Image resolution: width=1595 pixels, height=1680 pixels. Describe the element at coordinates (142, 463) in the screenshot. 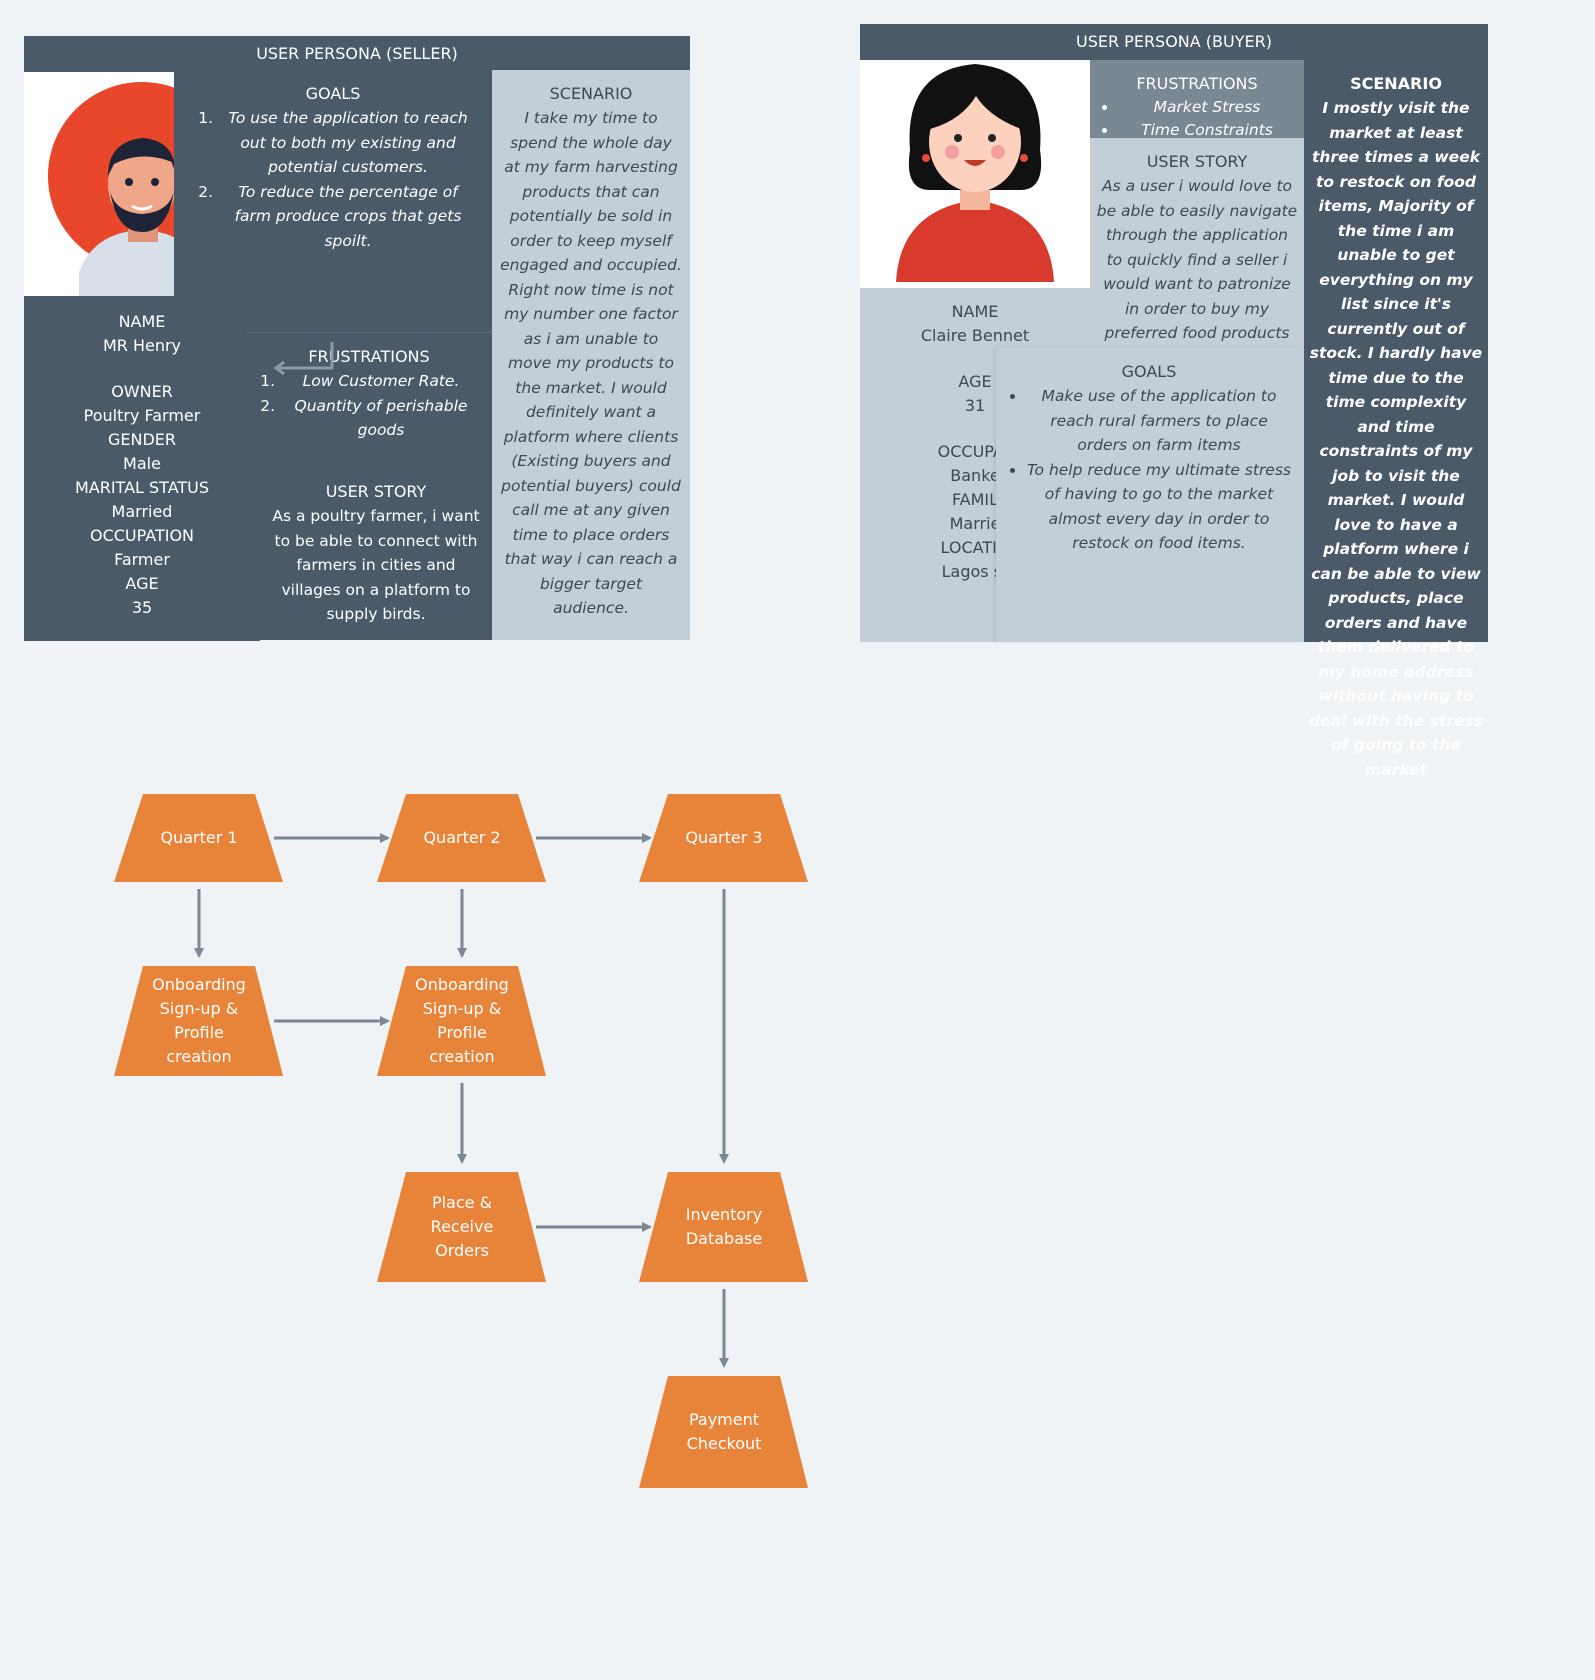

I see `seller-gender: Male` at that location.